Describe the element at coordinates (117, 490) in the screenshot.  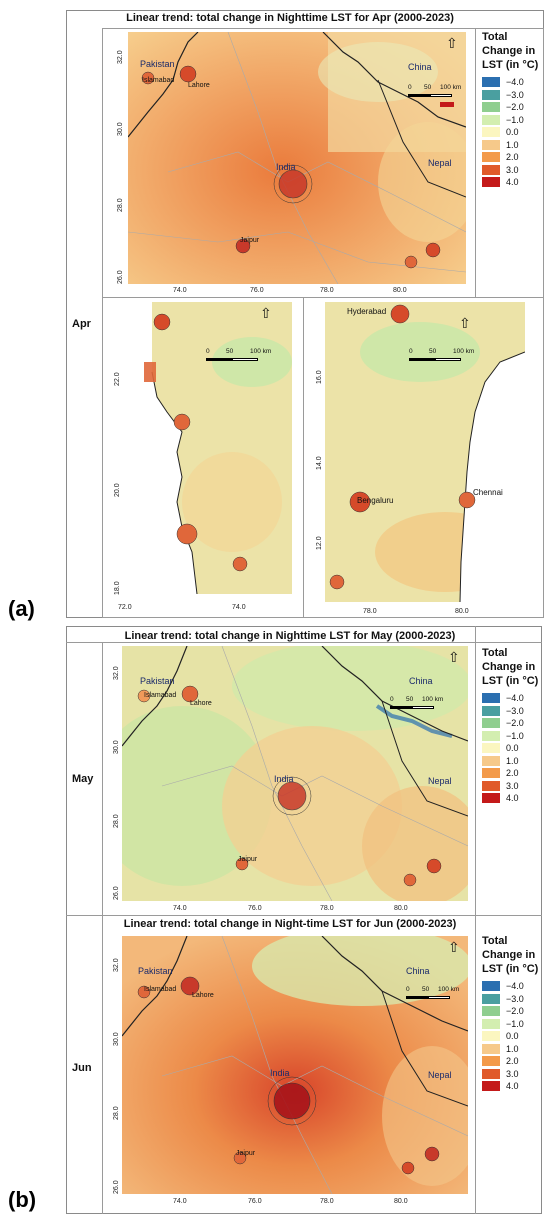
I see `west-y-tick: 20.0` at that location.